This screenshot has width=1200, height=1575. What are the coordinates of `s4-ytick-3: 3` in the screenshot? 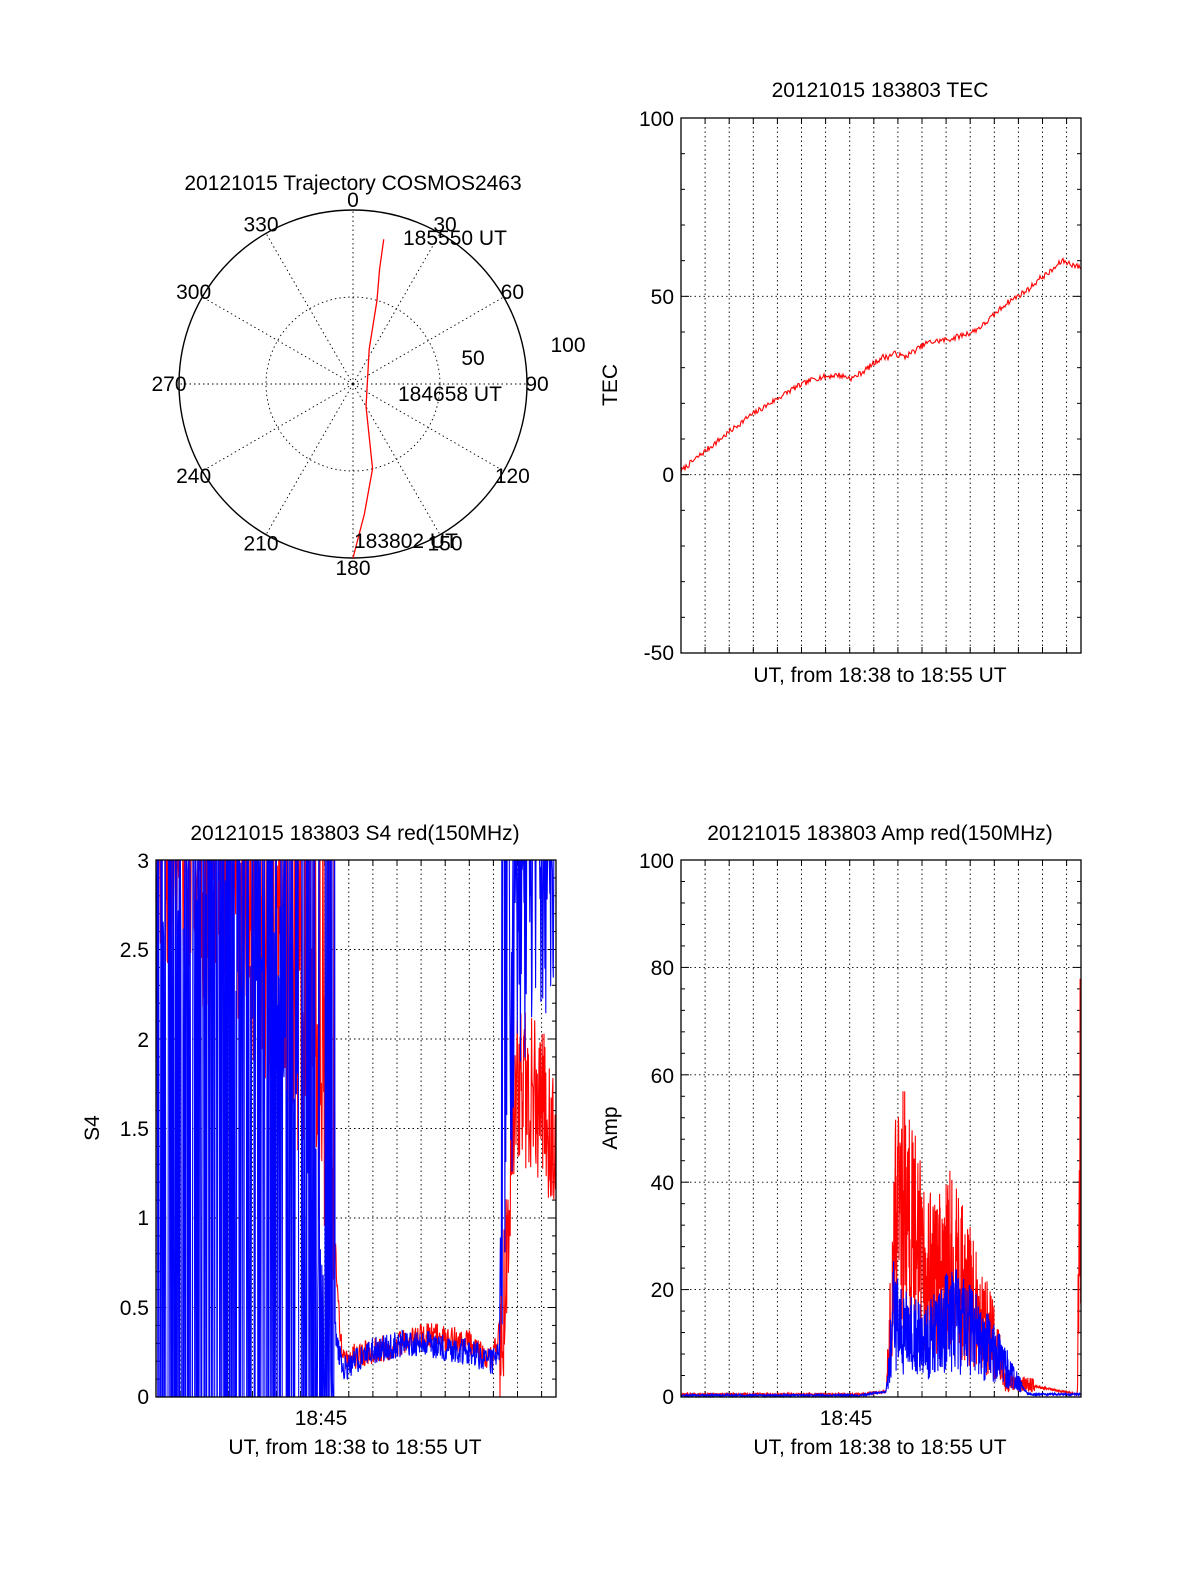 It's located at (143, 861).